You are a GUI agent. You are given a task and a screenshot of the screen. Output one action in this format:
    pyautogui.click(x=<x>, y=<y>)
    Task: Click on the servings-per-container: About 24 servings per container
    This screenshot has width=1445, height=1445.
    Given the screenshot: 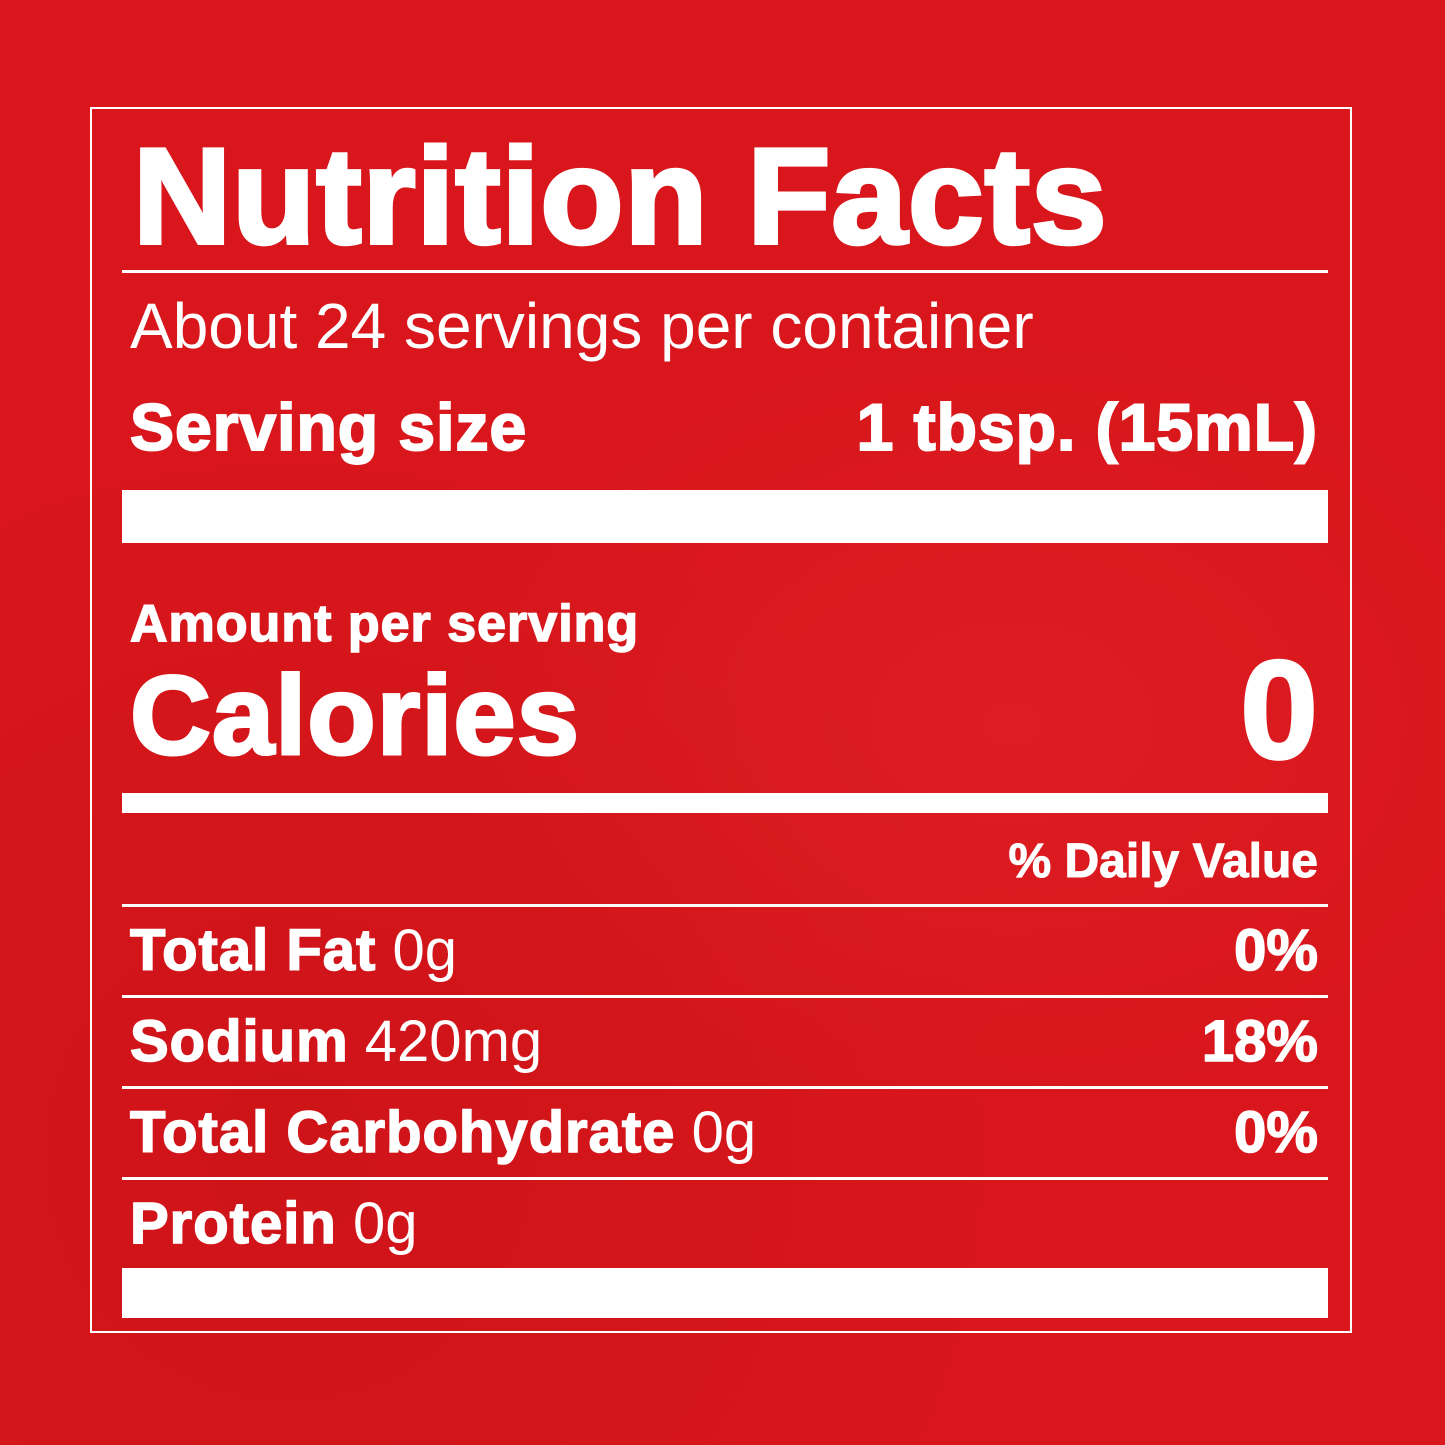 What is the action you would take?
    pyautogui.click(x=582, y=326)
    